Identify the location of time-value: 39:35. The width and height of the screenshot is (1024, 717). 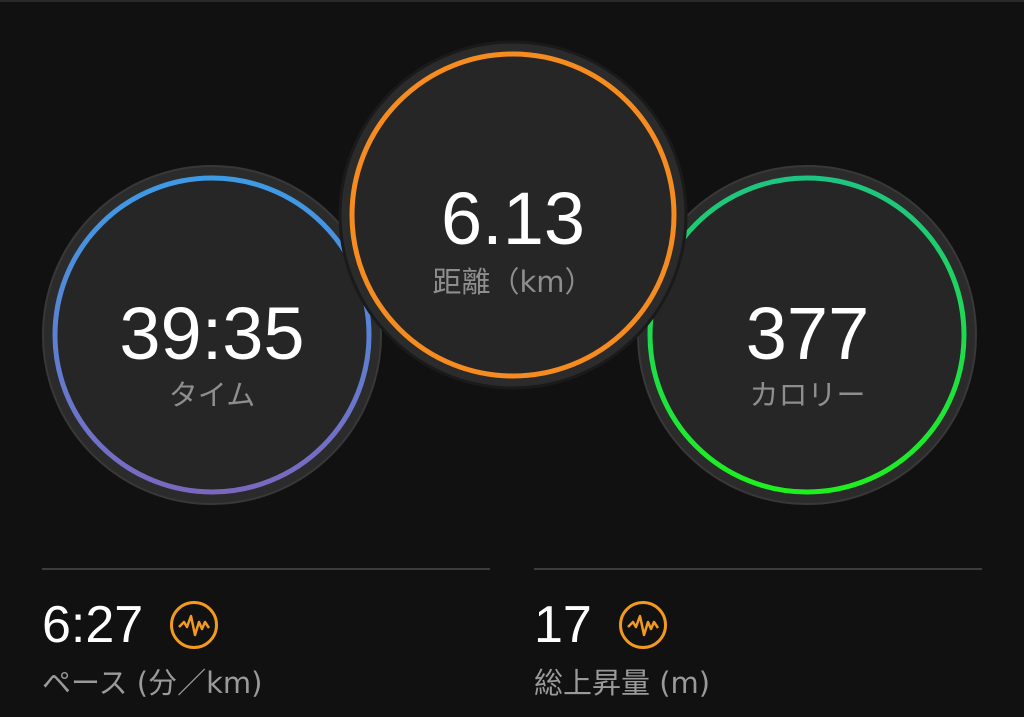
(212, 333).